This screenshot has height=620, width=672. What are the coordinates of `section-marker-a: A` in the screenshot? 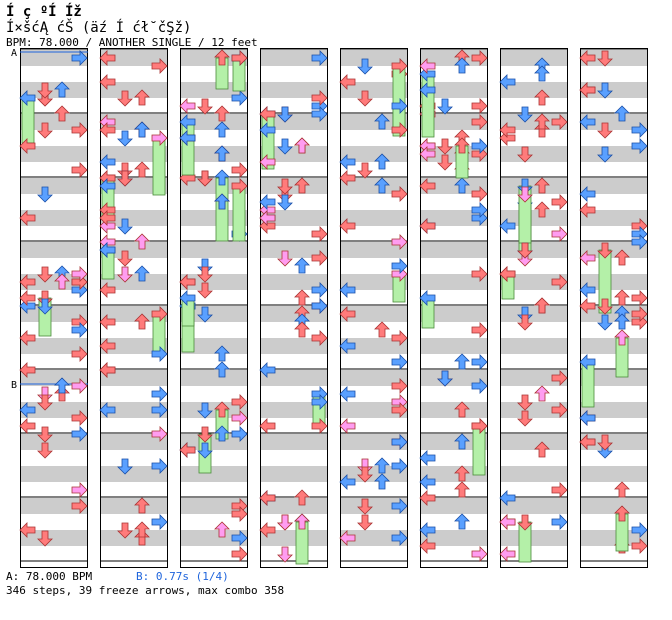 It's located at (14, 53).